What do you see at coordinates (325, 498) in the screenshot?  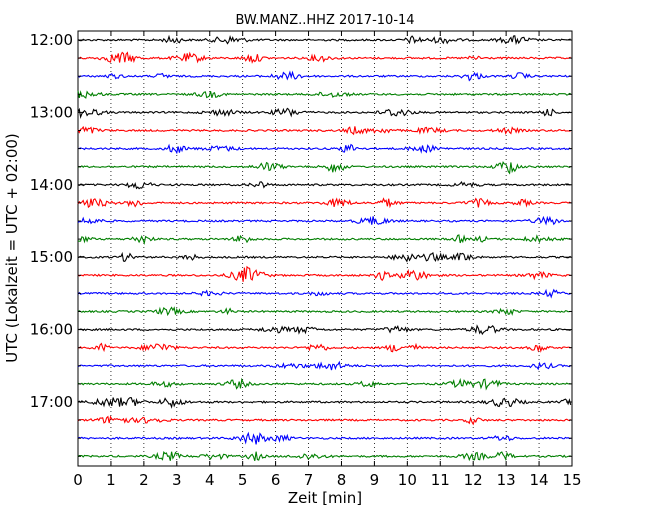 I see `x-axis-label: Zeit [min]` at bounding box center [325, 498].